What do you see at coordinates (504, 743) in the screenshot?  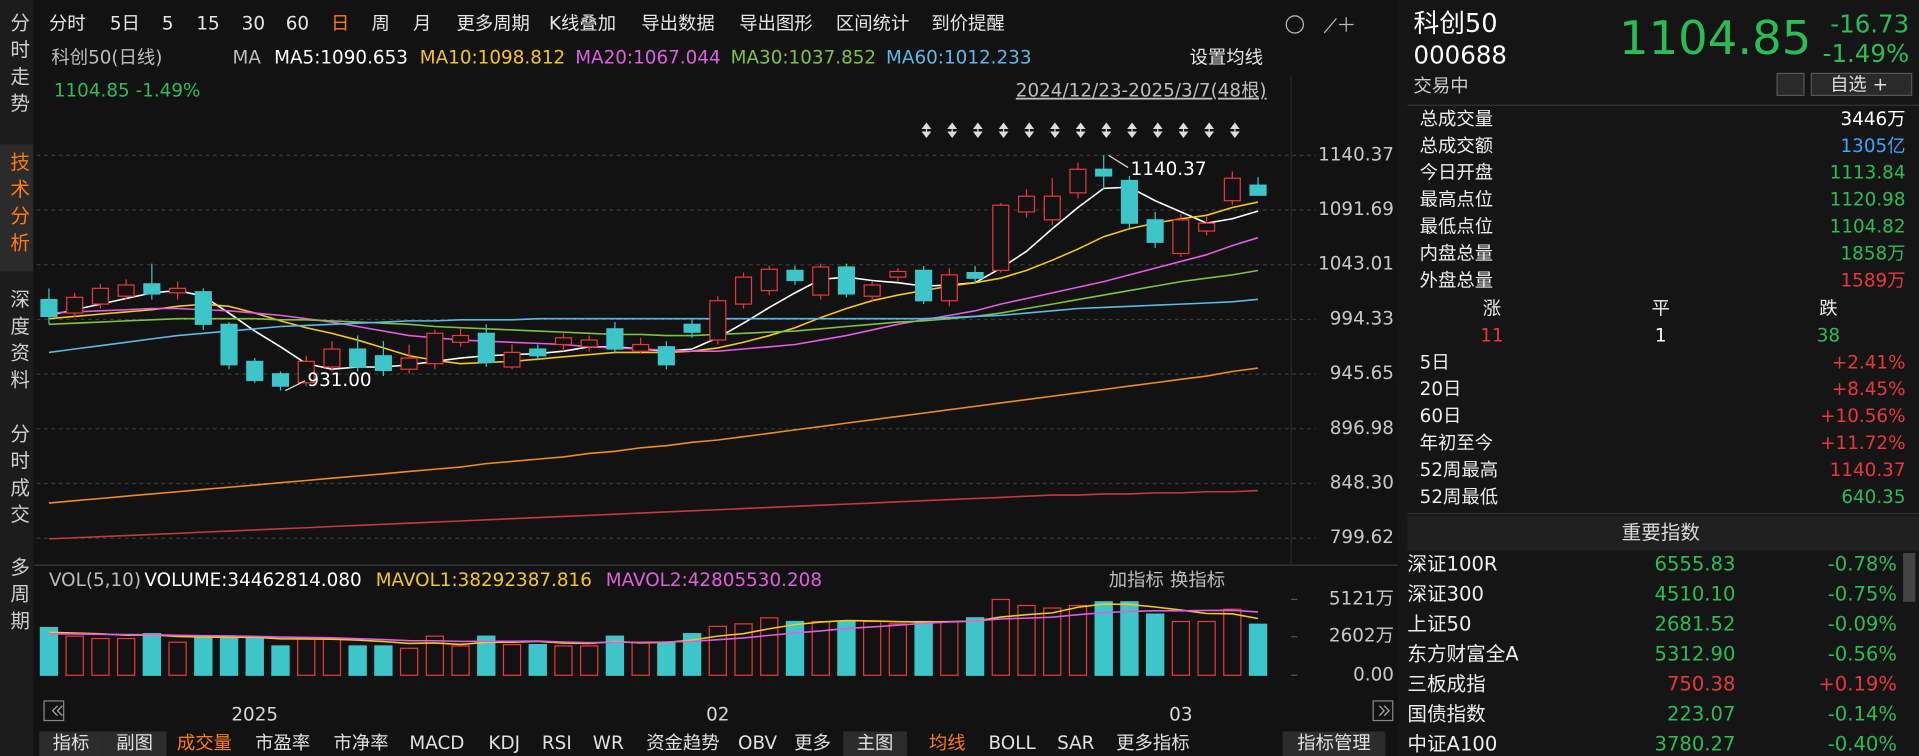 I see `tab: KDJ` at bounding box center [504, 743].